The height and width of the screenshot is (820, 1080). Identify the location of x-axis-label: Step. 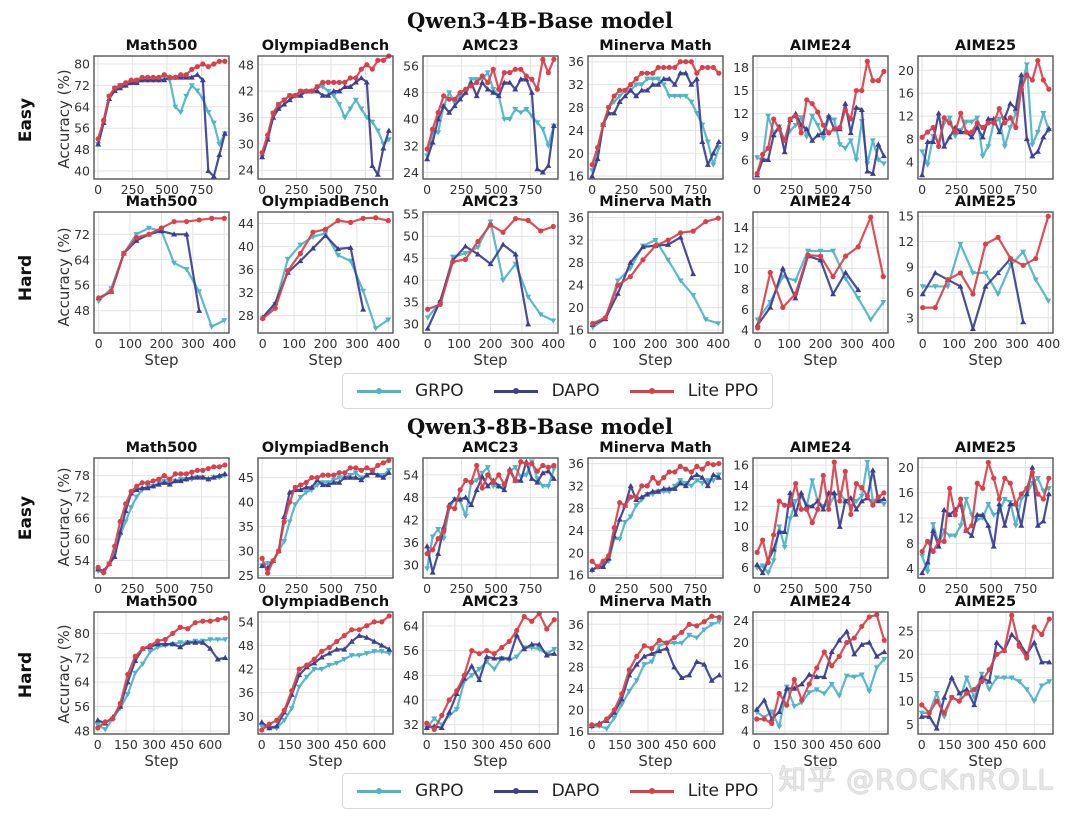
(655, 761).